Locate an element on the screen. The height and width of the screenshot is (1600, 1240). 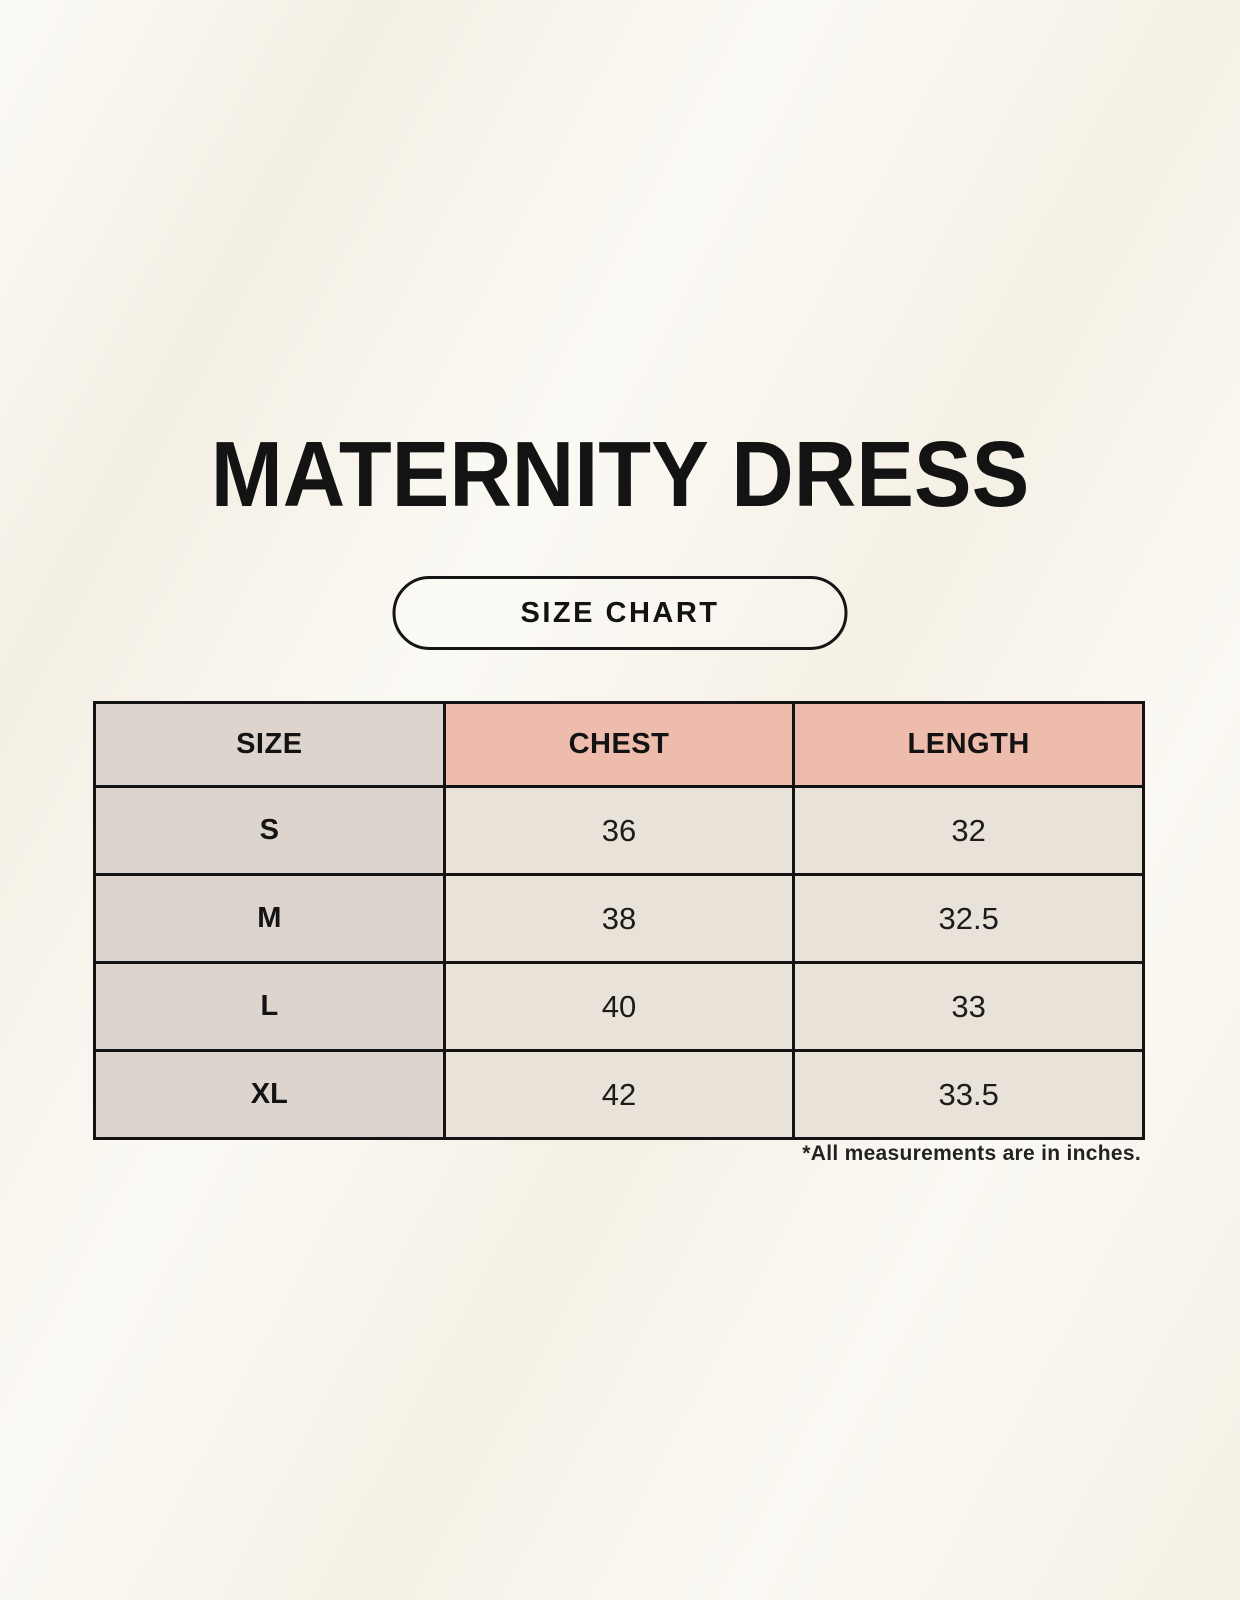
size-cell: S is located at coordinates (269, 830).